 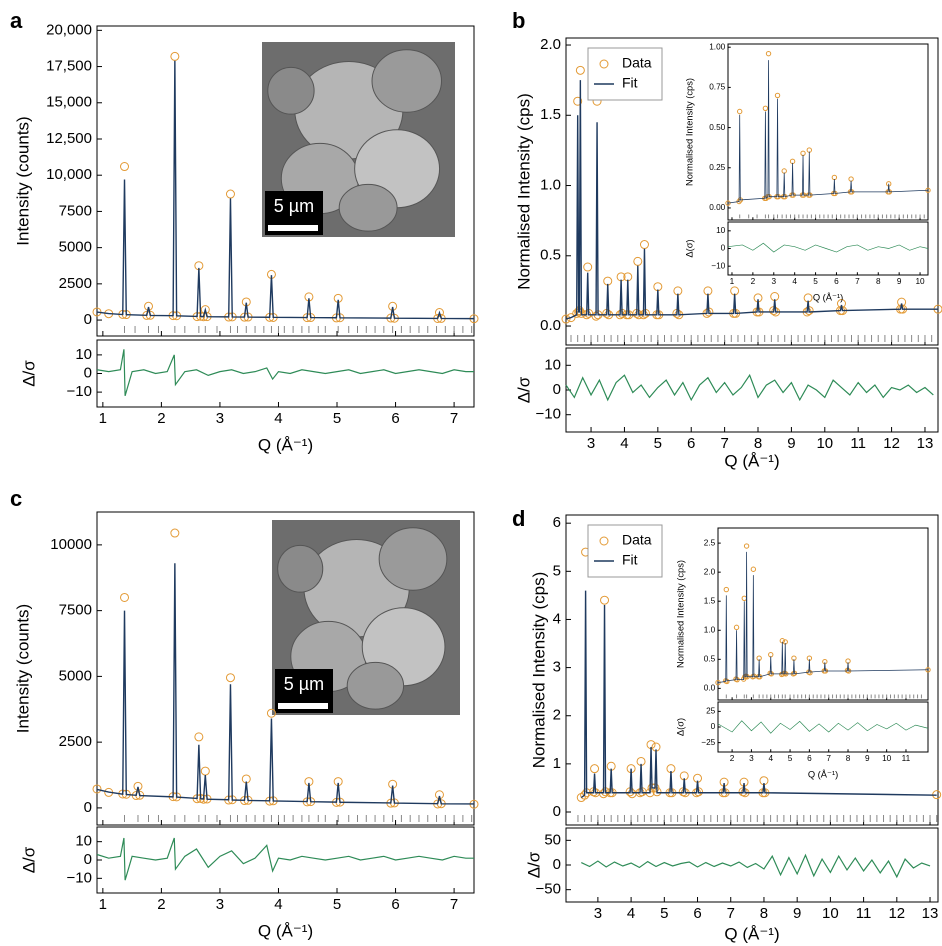 I want to click on y-tick-label: −25, so click(x=708, y=742).